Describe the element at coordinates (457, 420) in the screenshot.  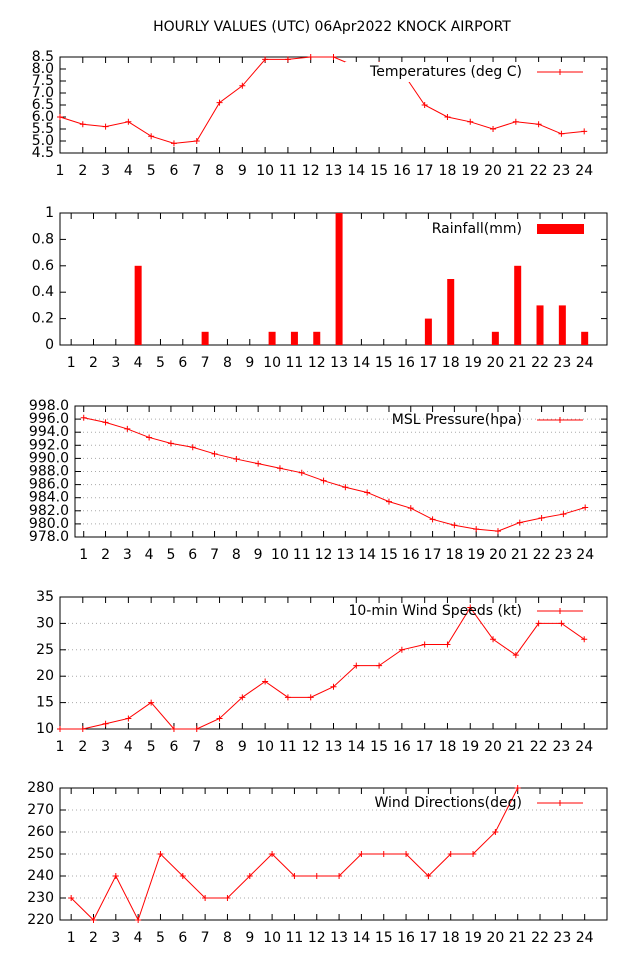
I see `legend-label: MSL Pressure(hpa)` at that location.